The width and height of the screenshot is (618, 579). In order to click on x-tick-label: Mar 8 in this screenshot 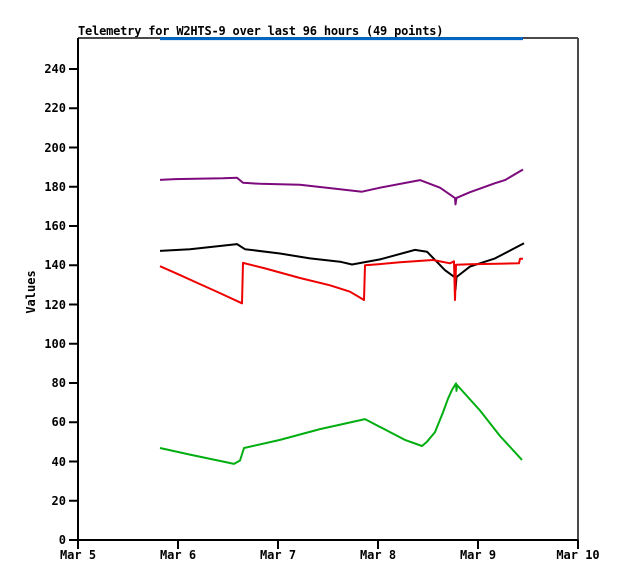, I will do `click(378, 555)`.